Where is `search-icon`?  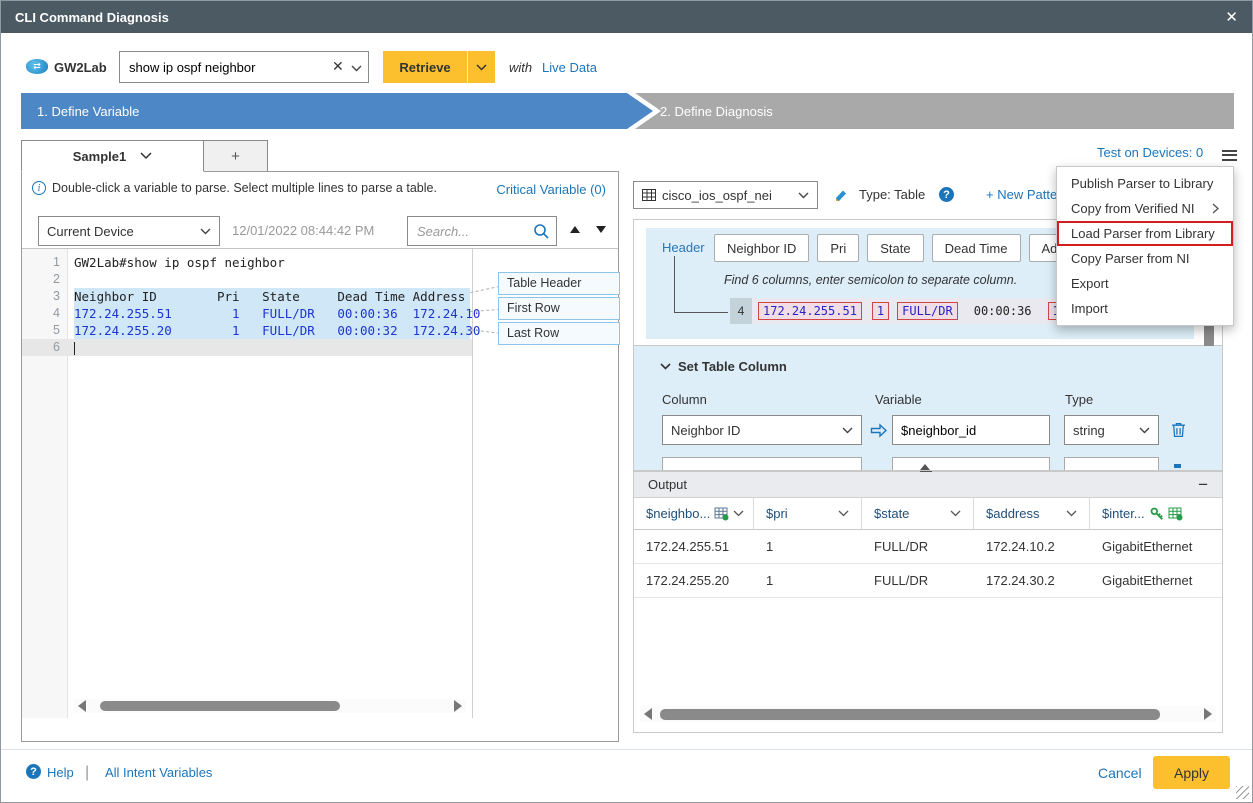 search-icon is located at coordinates (541, 231).